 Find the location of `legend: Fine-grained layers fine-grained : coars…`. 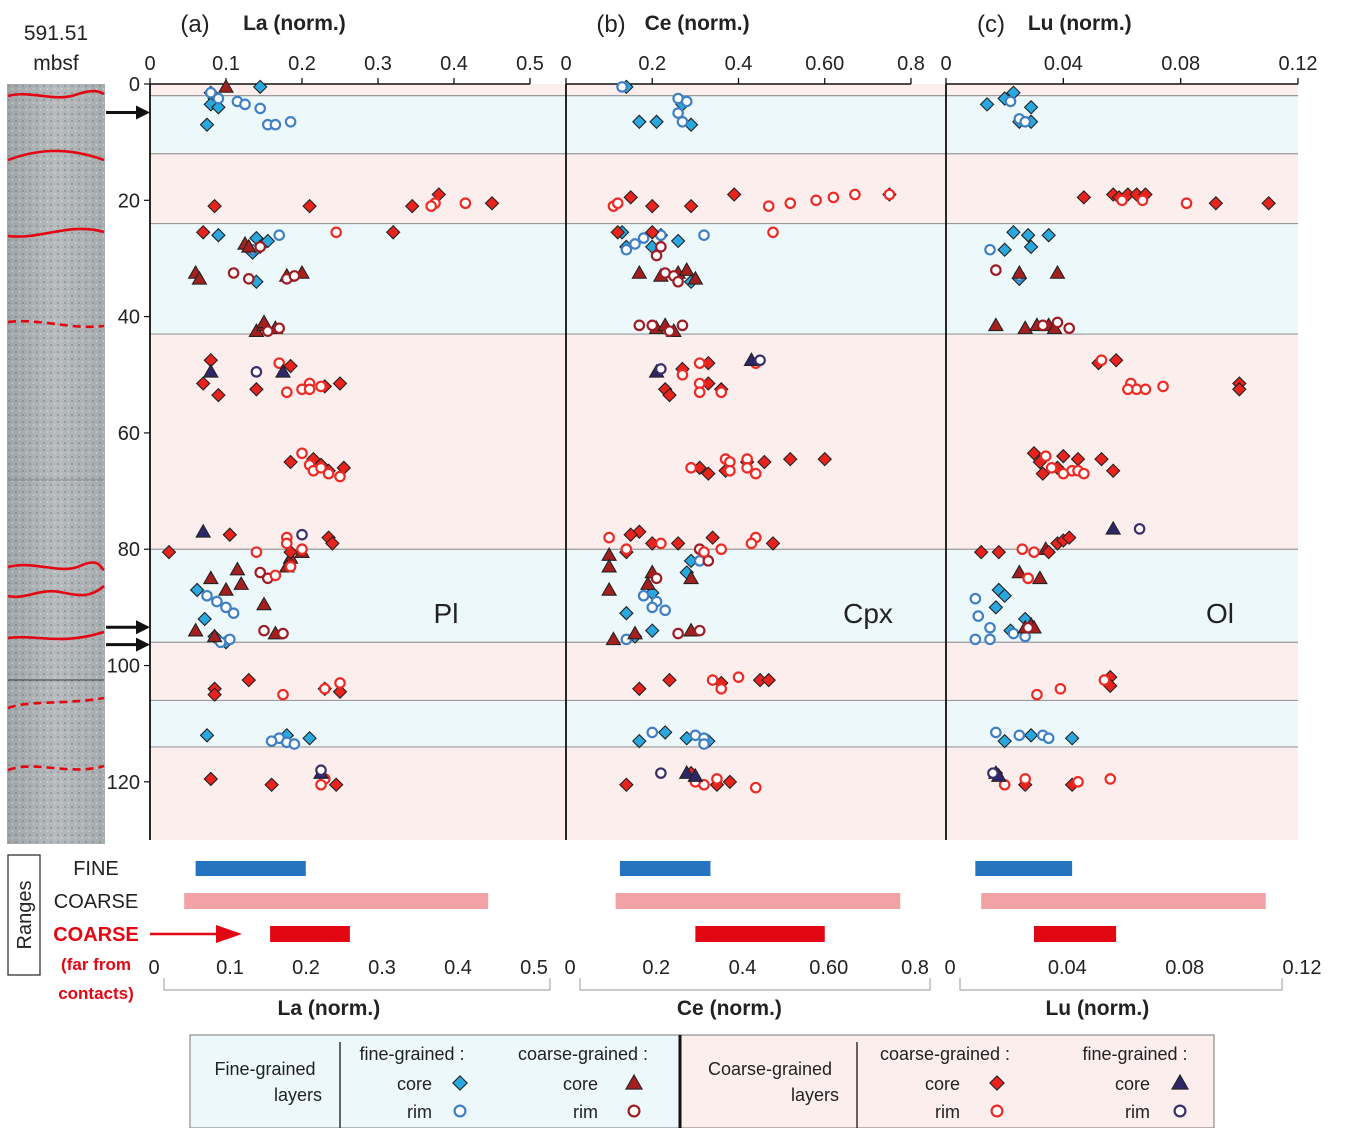

legend: Fine-grained layers fine-grained : coars… is located at coordinates (702, 1081).